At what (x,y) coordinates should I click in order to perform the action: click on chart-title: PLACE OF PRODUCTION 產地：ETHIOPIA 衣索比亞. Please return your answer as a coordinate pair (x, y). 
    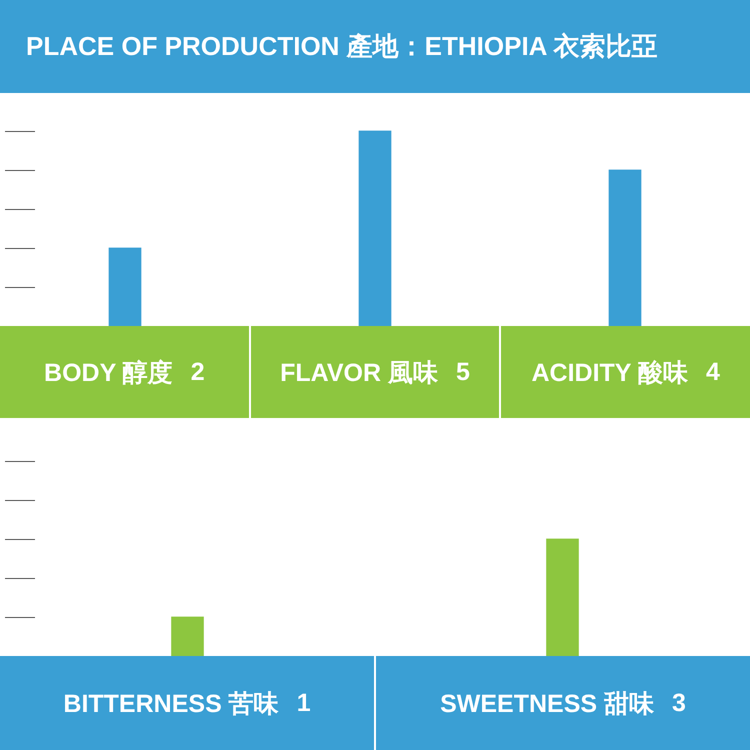
    Looking at the image, I should click on (375, 46).